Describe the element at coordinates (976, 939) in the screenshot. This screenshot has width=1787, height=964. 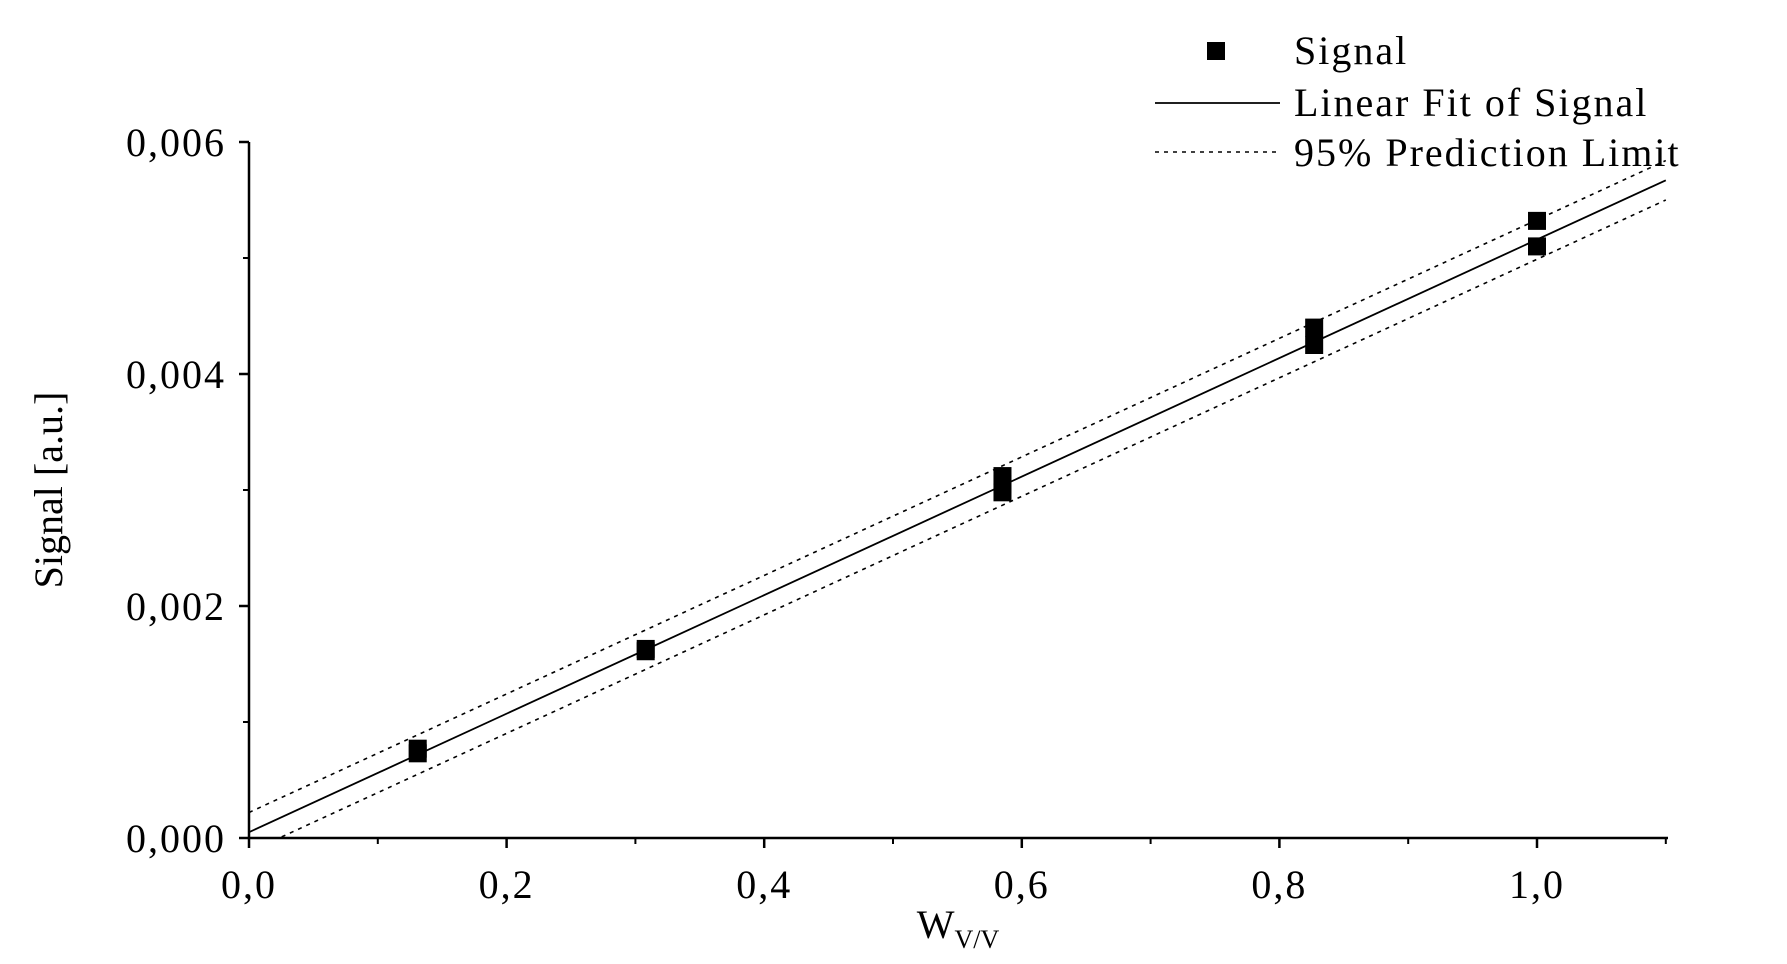
I see `x-axis-title-subscript: V/V` at that location.